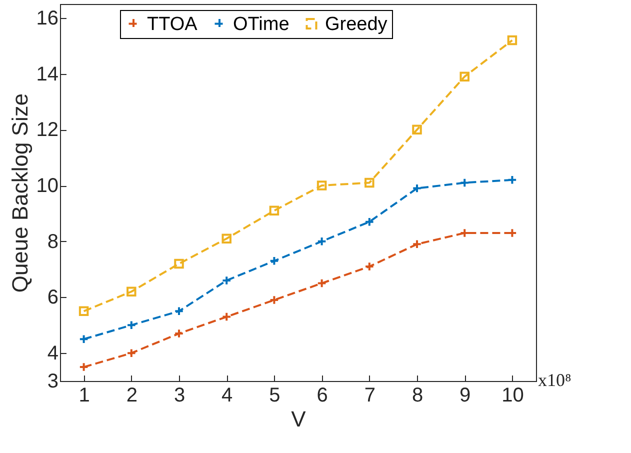 The height and width of the screenshot is (453, 631). Describe the element at coordinates (555, 380) in the screenshot. I see `text: x10⁸` at that location.